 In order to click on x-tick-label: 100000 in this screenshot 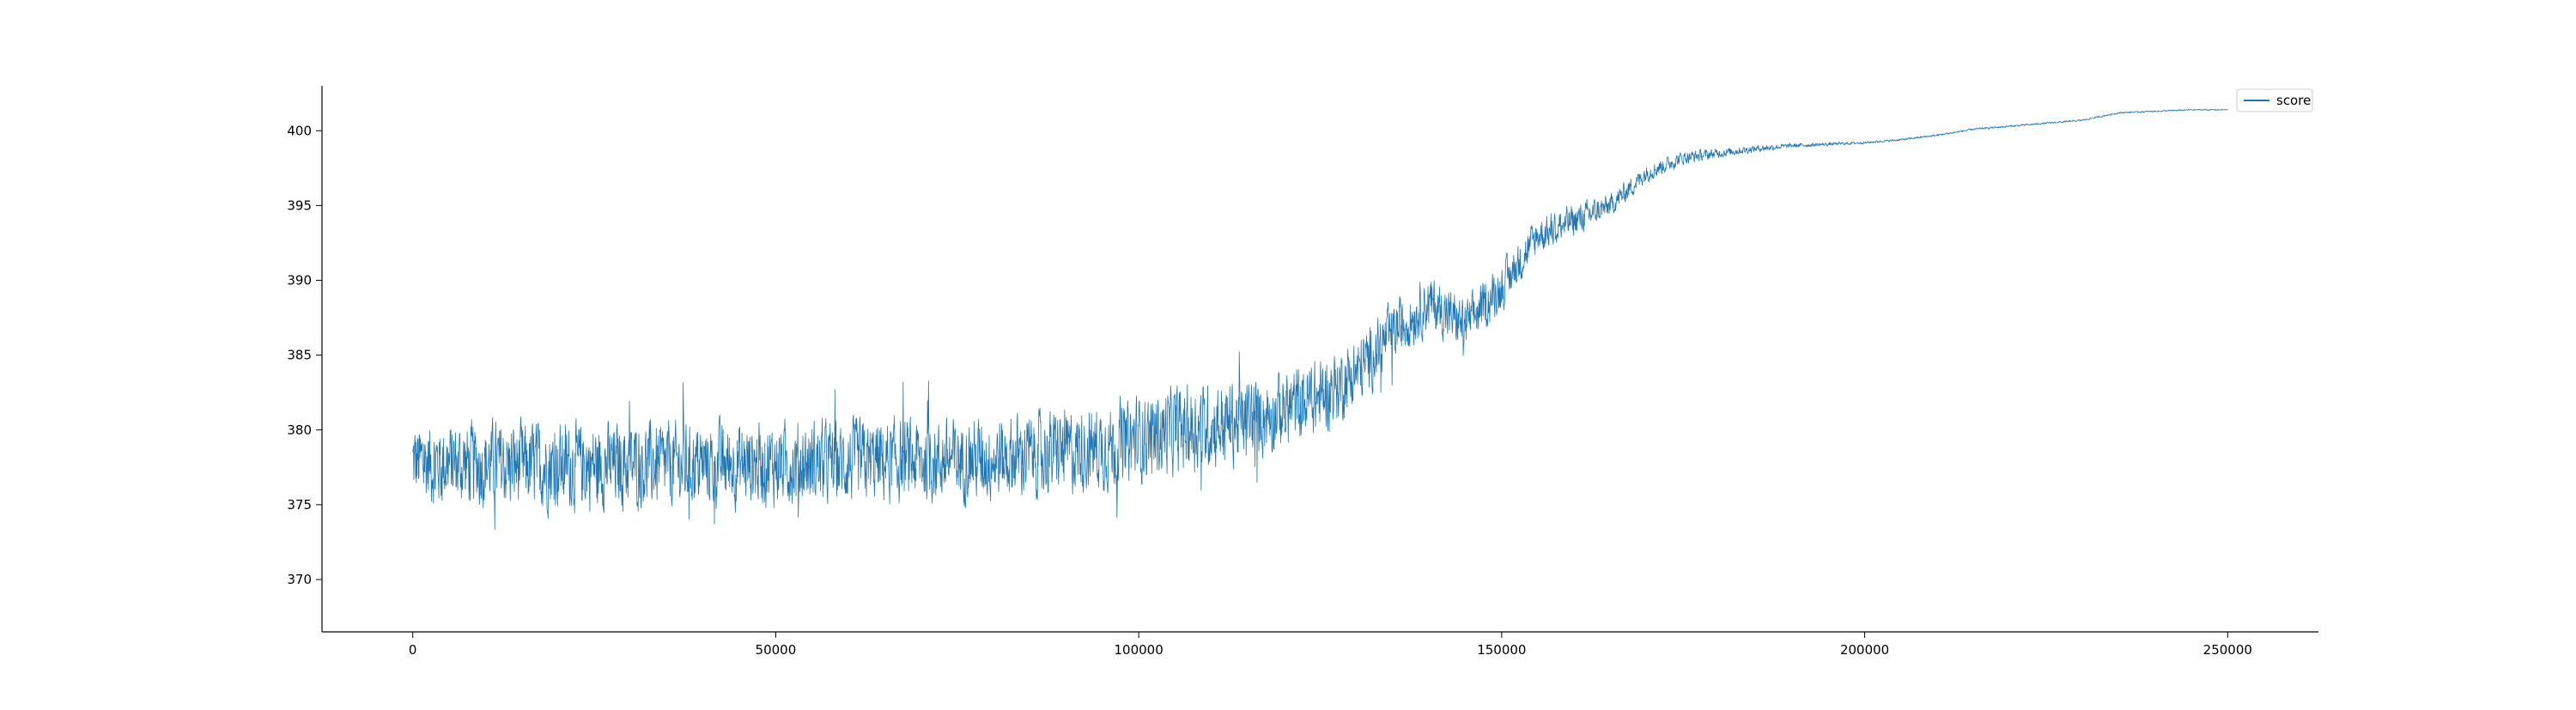, I will do `click(1139, 650)`.